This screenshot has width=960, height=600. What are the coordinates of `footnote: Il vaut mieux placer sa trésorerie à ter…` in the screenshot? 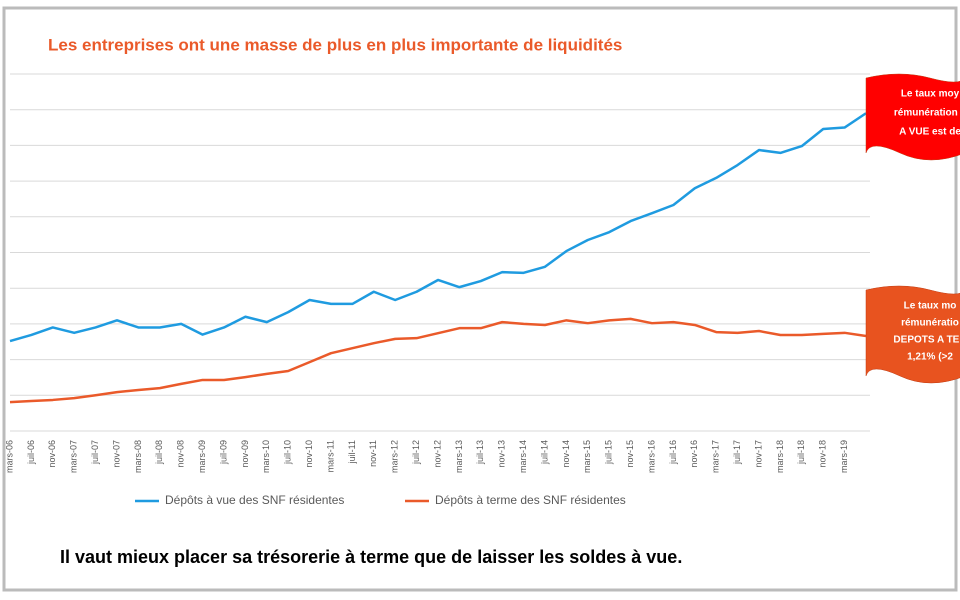 It's located at (371, 557).